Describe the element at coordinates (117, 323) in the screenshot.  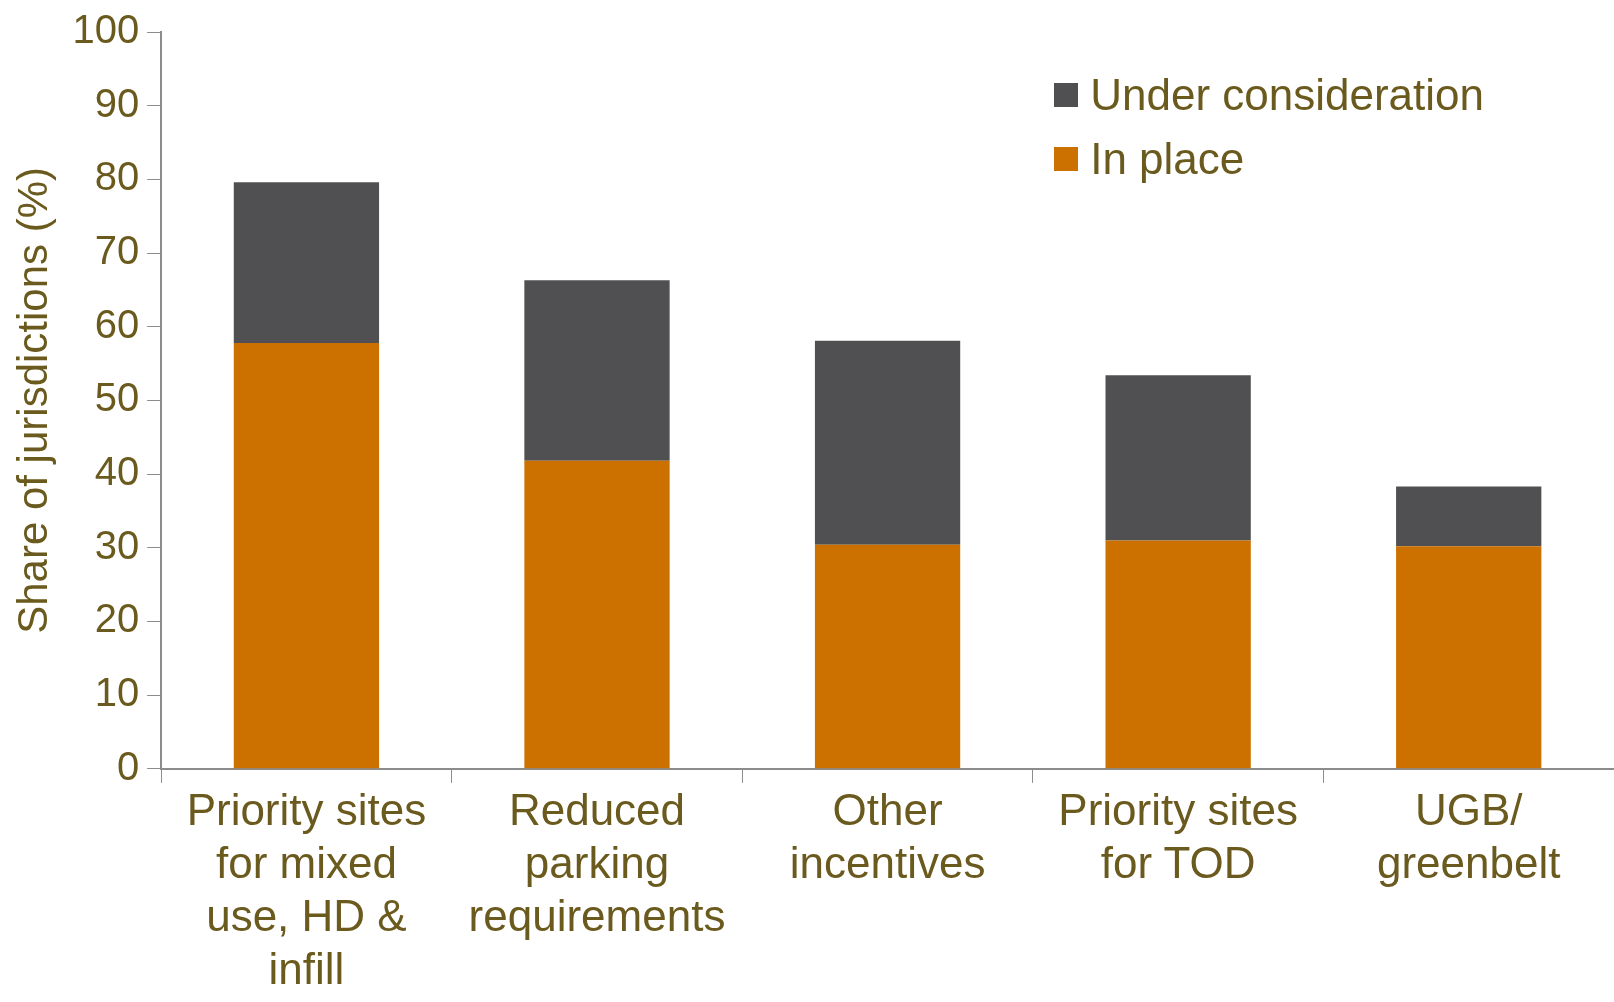
I see `y-tick-label: 60` at that location.